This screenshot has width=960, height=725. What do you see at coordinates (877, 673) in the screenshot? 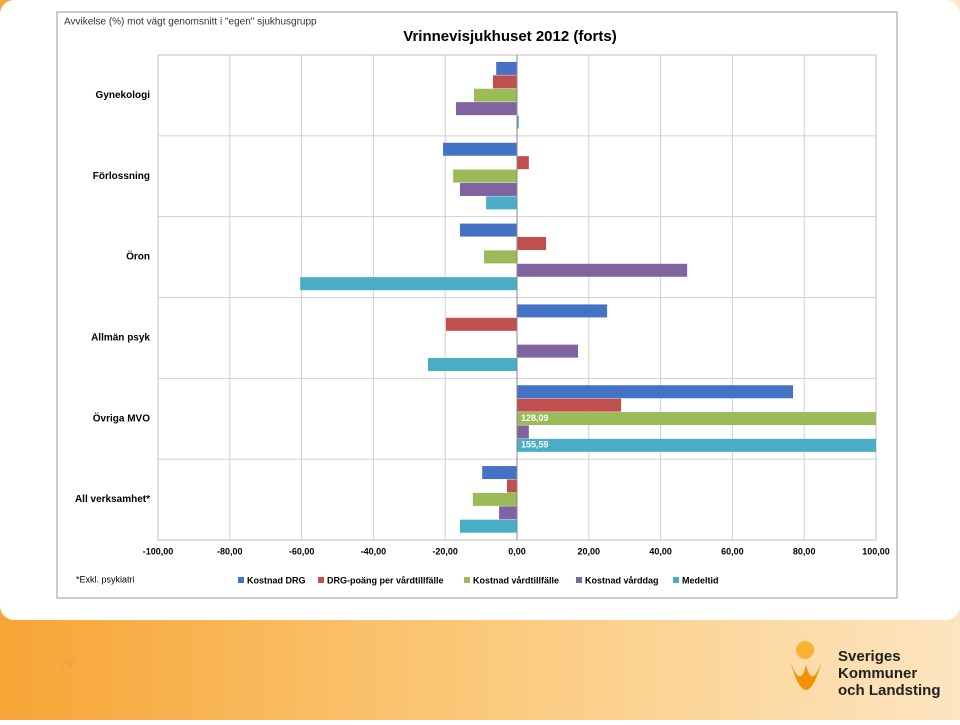
I see `logo-text: Kommuner` at bounding box center [877, 673].